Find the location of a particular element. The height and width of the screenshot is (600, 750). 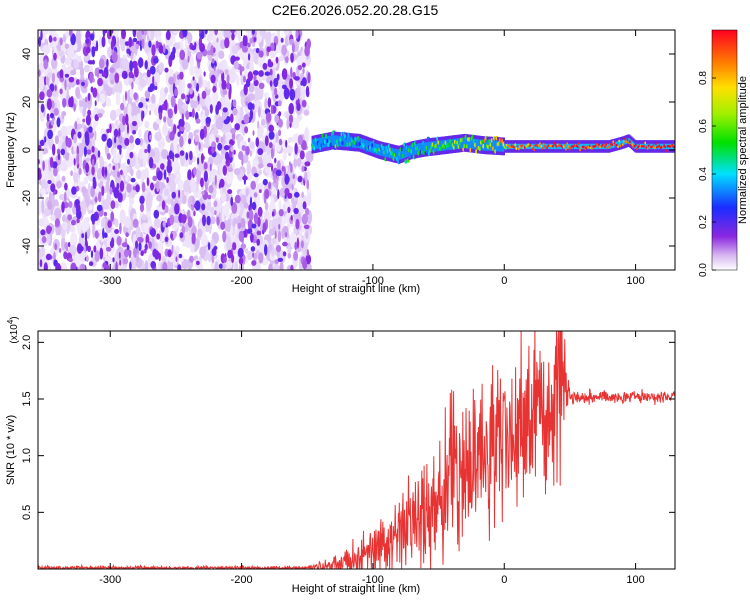

snr-ylabel: SNR (10 * v/v) is located at coordinates (11, 450).